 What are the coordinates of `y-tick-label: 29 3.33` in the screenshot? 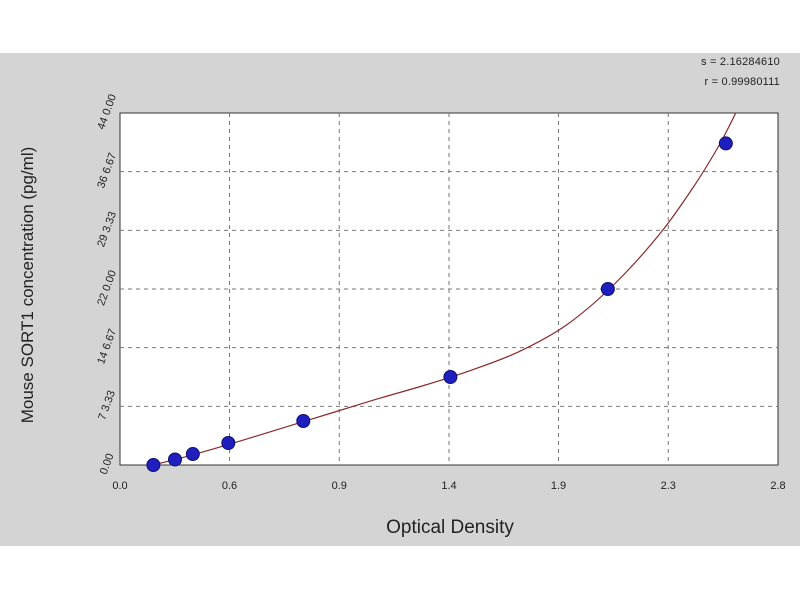 It's located at (107, 229).